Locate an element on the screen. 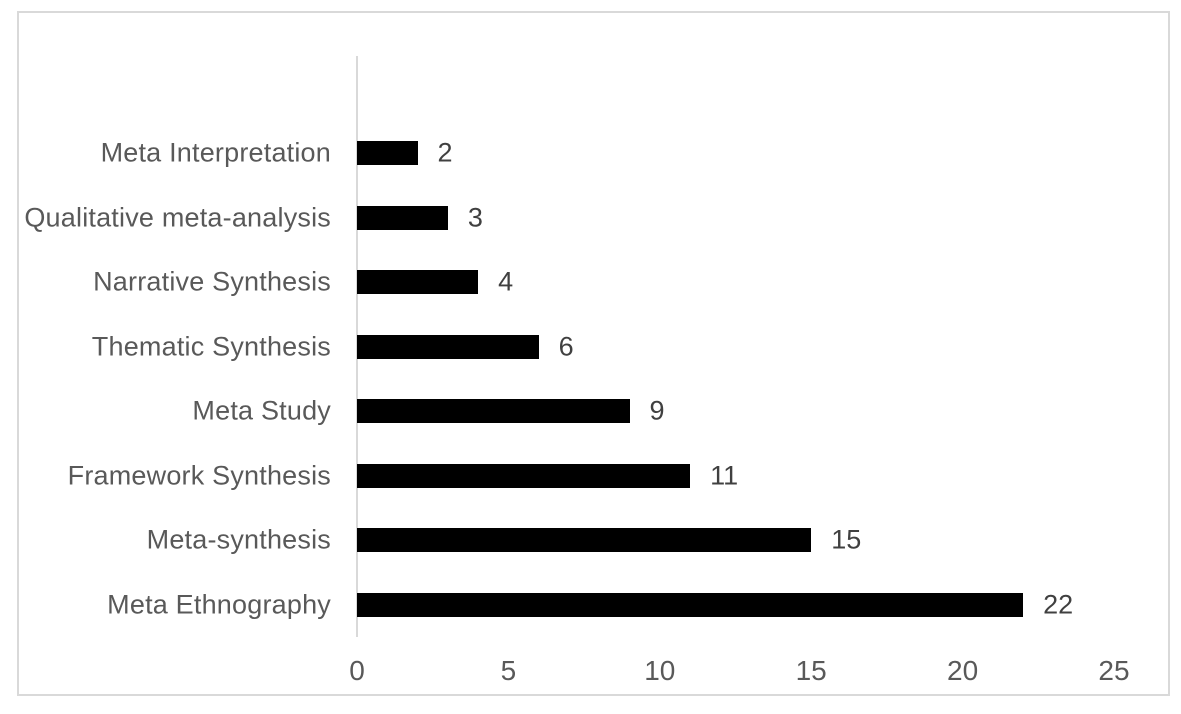  chart-row: Qualitative meta-analysis 3 is located at coordinates (590, 218).